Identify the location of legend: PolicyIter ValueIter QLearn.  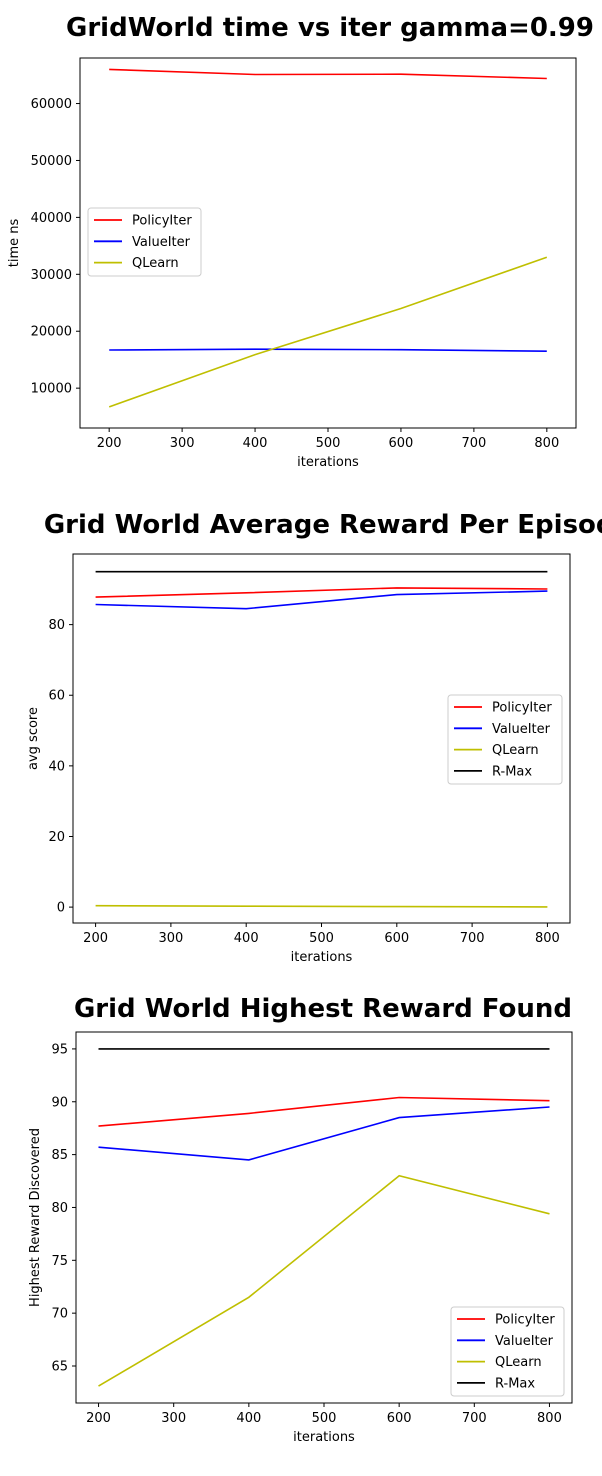
(144, 242).